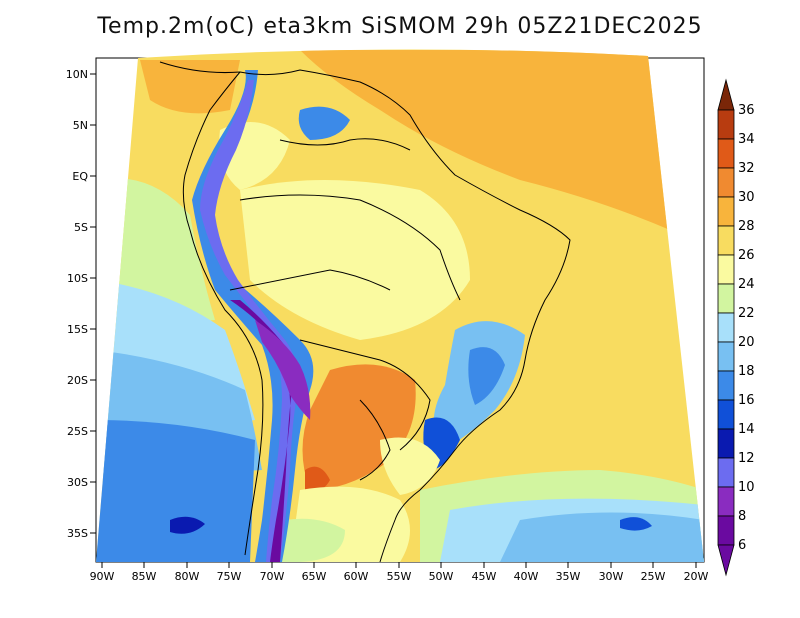 This screenshot has width=800, height=618. What do you see at coordinates (77, 380) in the screenshot?
I see `lat-label-20s: 20S` at bounding box center [77, 380].